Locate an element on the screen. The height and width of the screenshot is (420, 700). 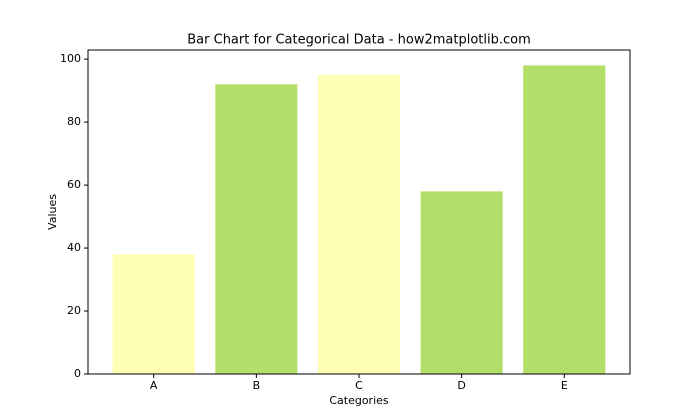
y-tick-label: 20 is located at coordinates (74, 310).